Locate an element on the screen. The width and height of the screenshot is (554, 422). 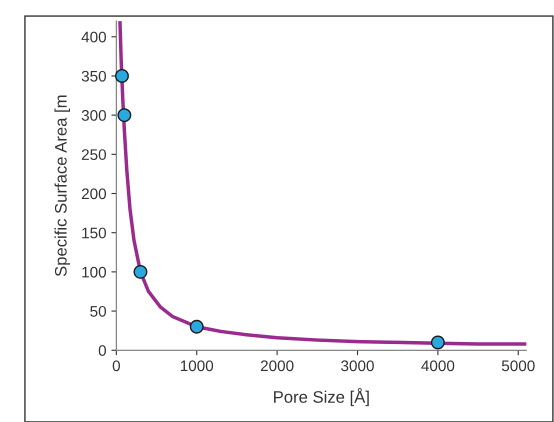
y-tick-label: 300 is located at coordinates (94, 115).